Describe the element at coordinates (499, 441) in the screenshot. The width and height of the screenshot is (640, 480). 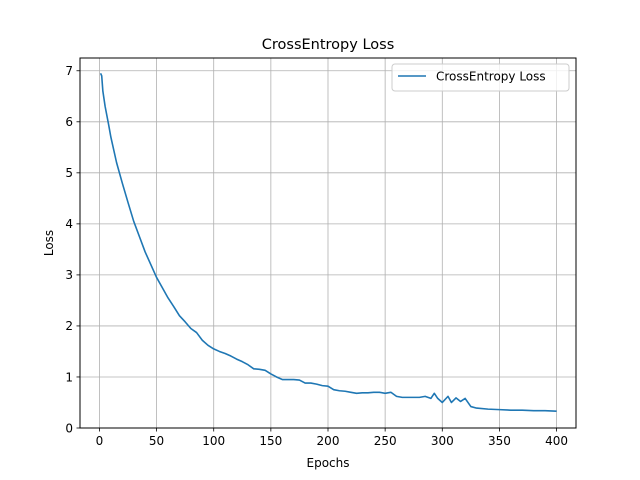
I see `x-tick-label: 350` at that location.